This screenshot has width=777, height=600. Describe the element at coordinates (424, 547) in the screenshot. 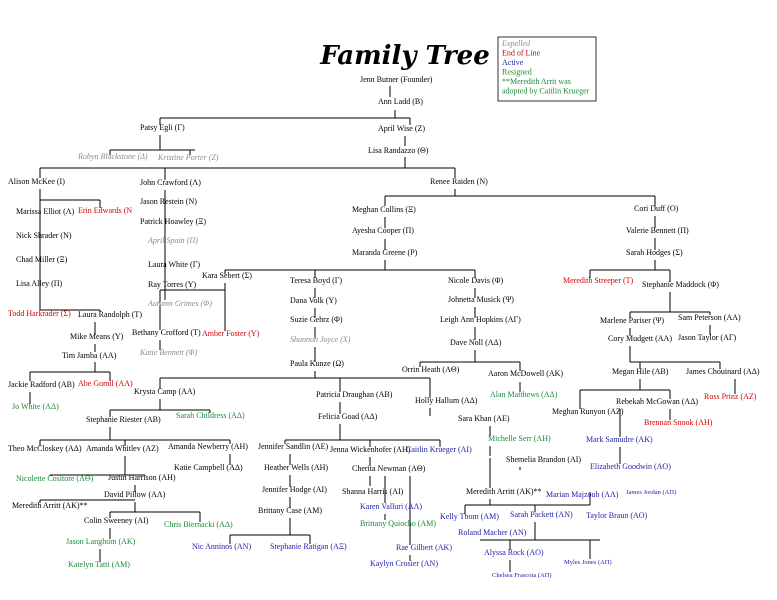

I see `person: Rae Gilbert (AK)` at that location.